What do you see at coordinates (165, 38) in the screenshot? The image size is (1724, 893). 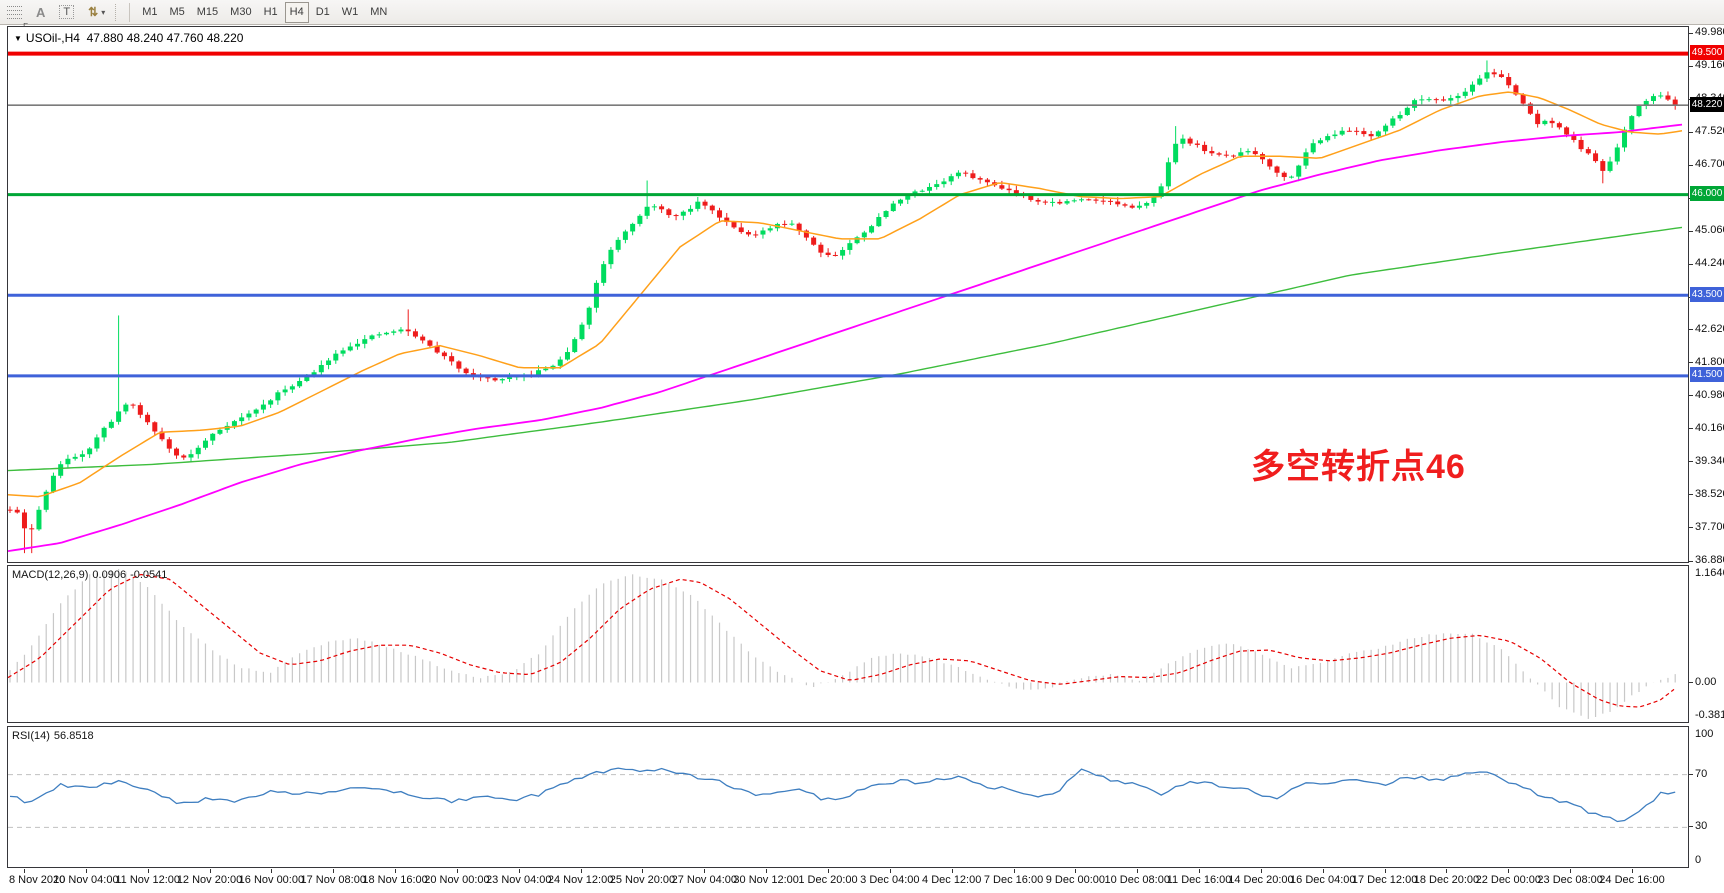 I see `chart-ohlc-values: 47.880 48.240 47.760 48.220` at bounding box center [165, 38].